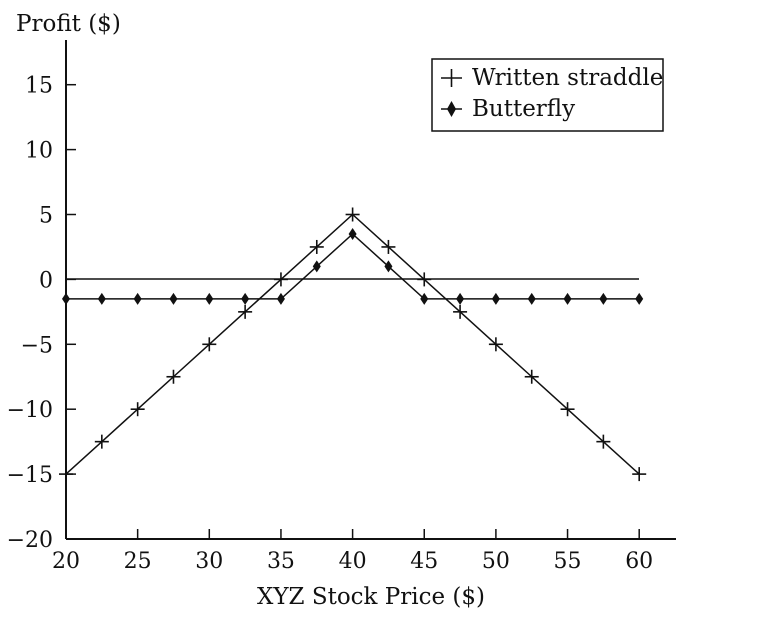 This screenshot has height=622, width=762. I want to click on y-tick-label: −15, so click(30, 475).